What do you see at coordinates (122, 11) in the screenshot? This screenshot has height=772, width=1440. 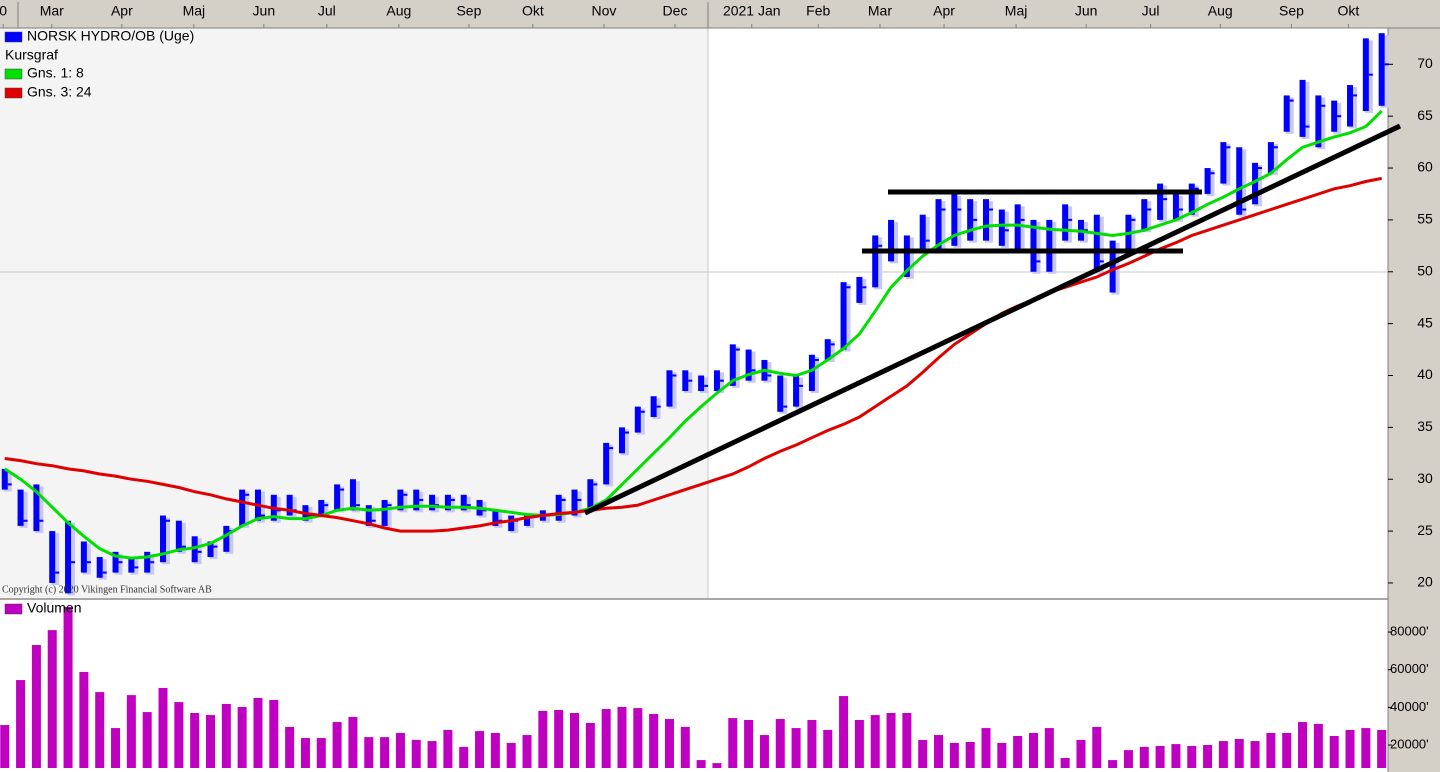 I see `x-tick-label: Apr` at bounding box center [122, 11].